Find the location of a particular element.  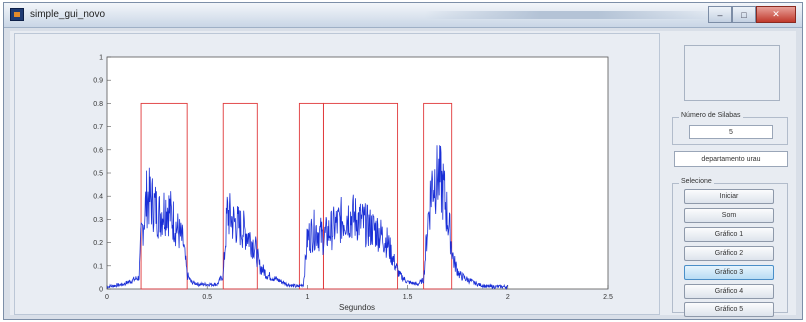

y-tick-label: 0 is located at coordinates (101, 290).